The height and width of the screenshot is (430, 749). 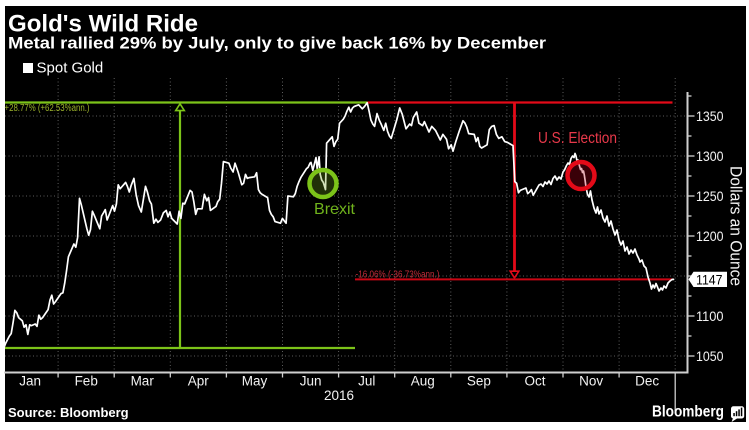 I want to click on svg-text: 1147, so click(x=709, y=280).